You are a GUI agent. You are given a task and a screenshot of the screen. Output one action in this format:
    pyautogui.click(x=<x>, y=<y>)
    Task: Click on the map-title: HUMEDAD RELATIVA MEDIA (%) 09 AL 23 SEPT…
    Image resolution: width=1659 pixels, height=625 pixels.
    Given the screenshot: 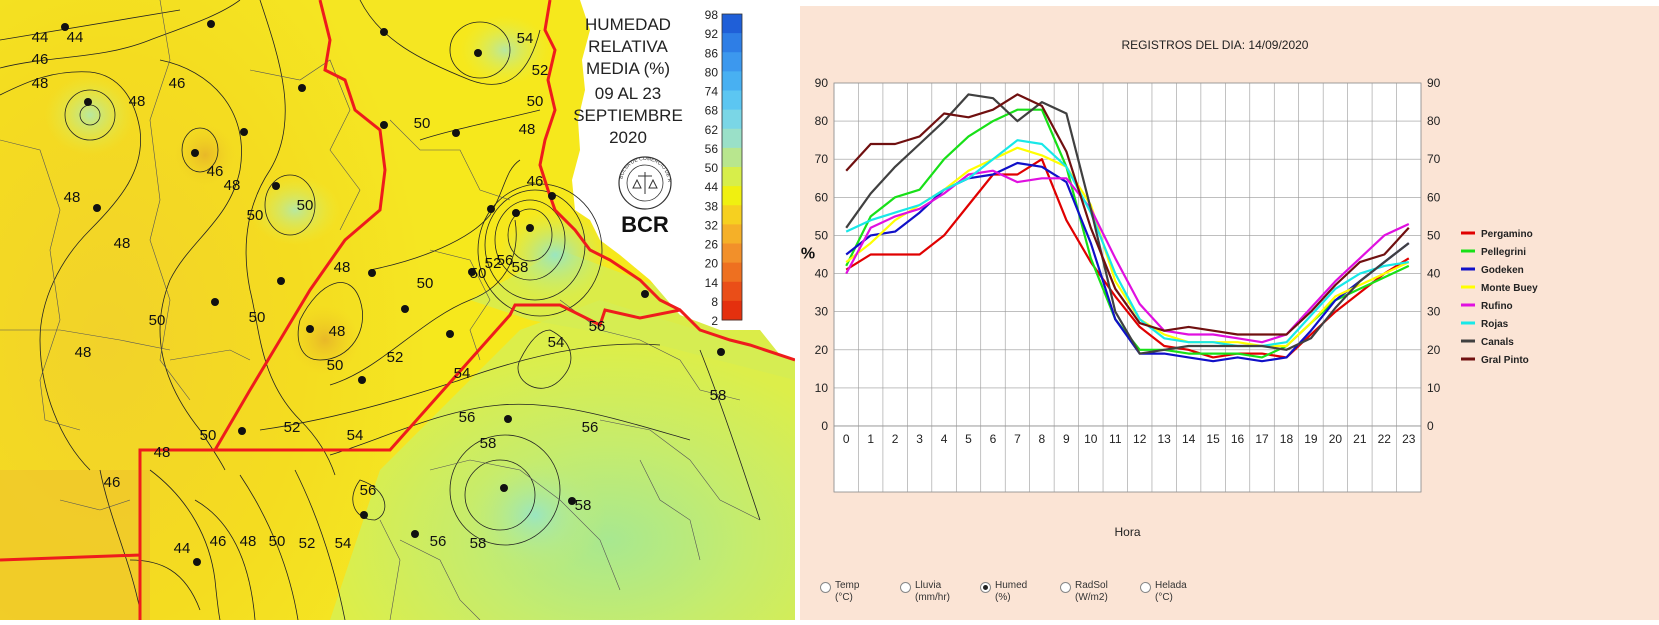 What is the action you would take?
    pyautogui.click(x=628, y=81)
    